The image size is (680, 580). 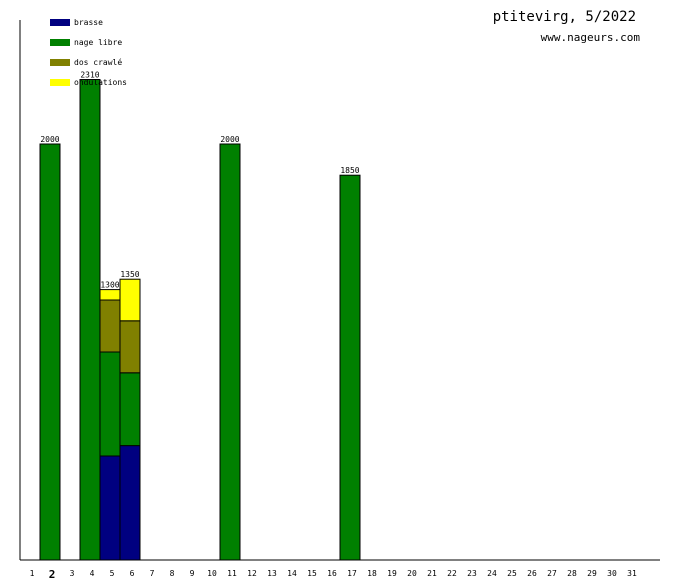 I want to click on x-tick-label: 20, so click(x=412, y=573).